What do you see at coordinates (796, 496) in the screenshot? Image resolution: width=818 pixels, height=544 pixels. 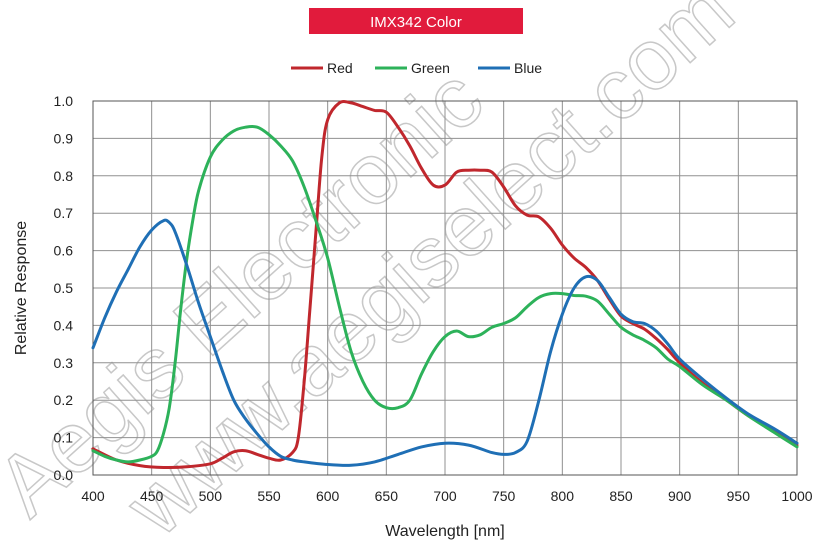 I see `x-tick-label: 1000` at bounding box center [796, 496].